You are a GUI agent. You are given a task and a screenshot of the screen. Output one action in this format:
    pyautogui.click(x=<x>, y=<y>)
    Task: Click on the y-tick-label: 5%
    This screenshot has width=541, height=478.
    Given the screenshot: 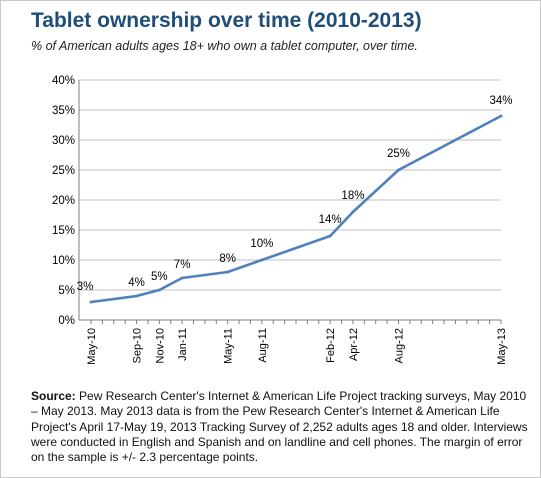 What is the action you would take?
    pyautogui.click(x=66, y=291)
    